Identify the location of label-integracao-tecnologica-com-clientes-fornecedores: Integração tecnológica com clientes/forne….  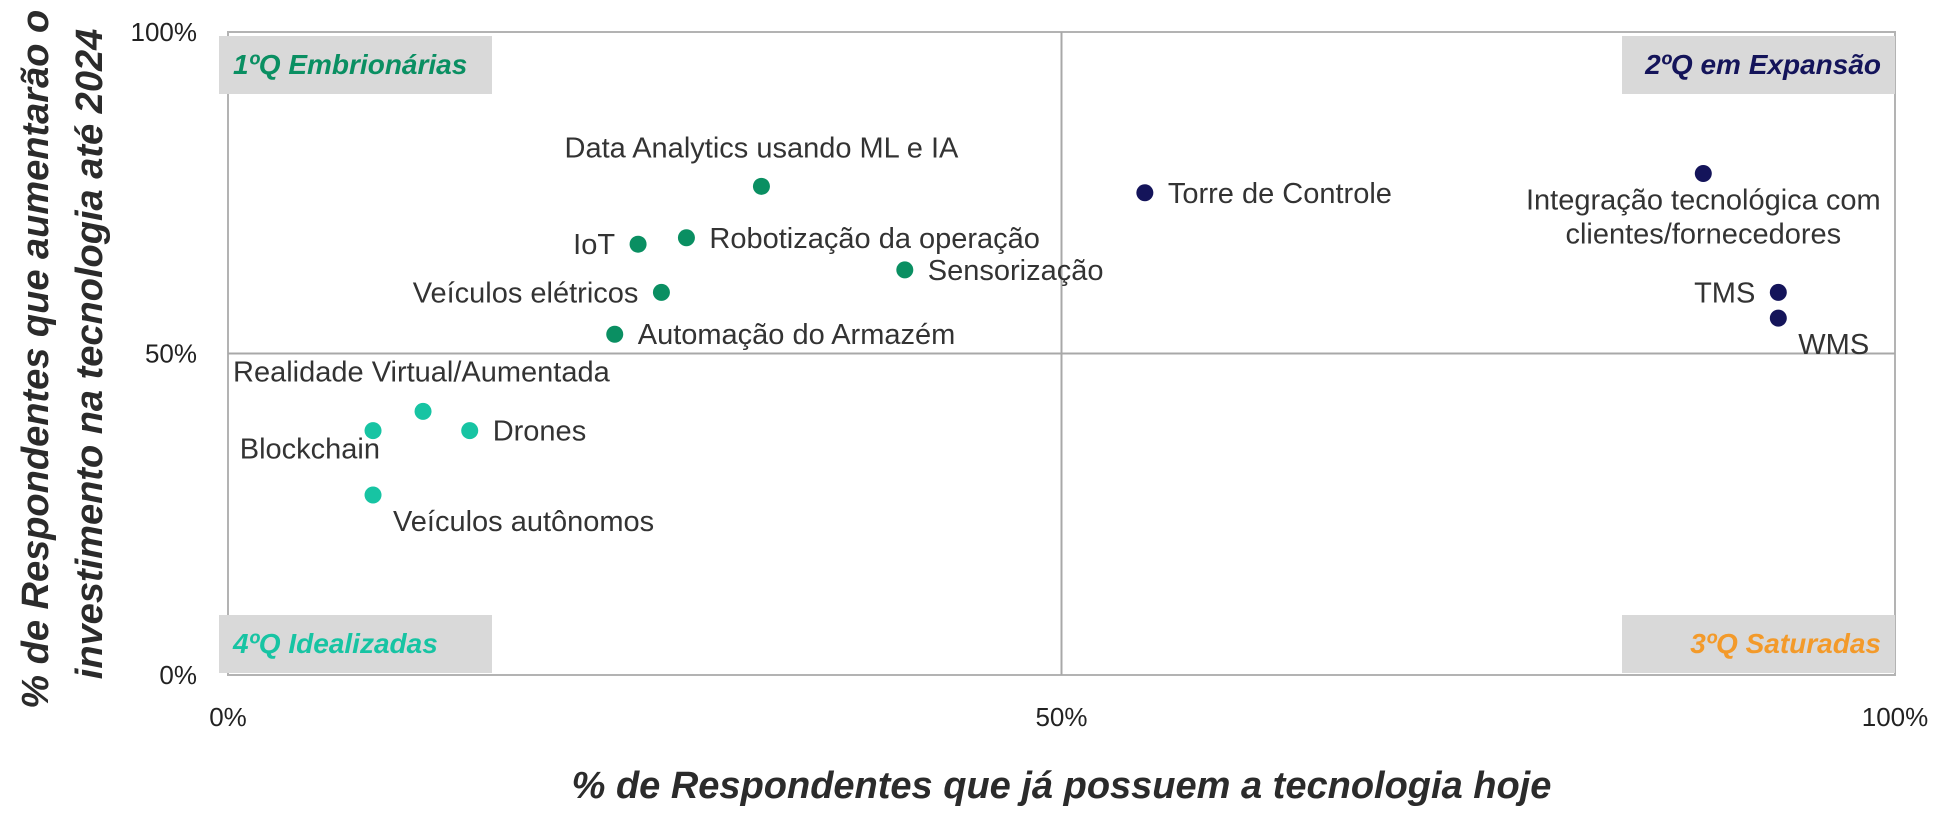
(1703, 217).